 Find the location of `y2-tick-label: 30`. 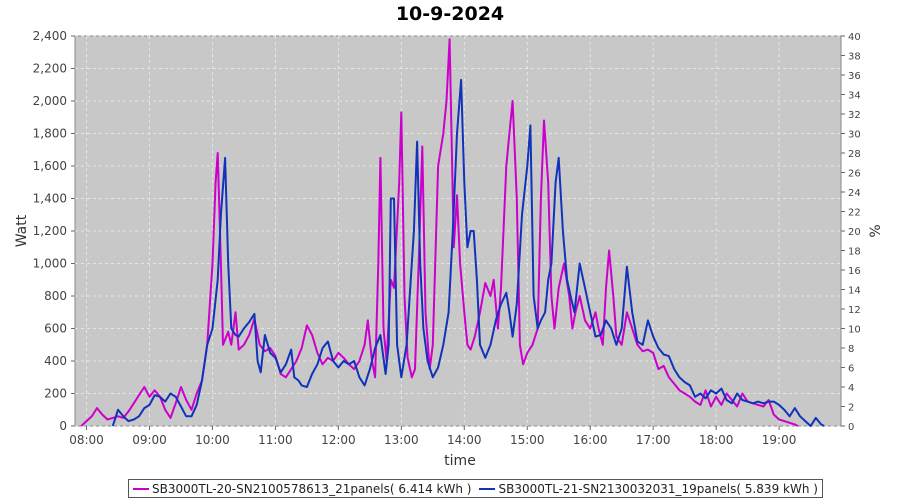

y2-tick-label: 30 is located at coordinates (854, 135).